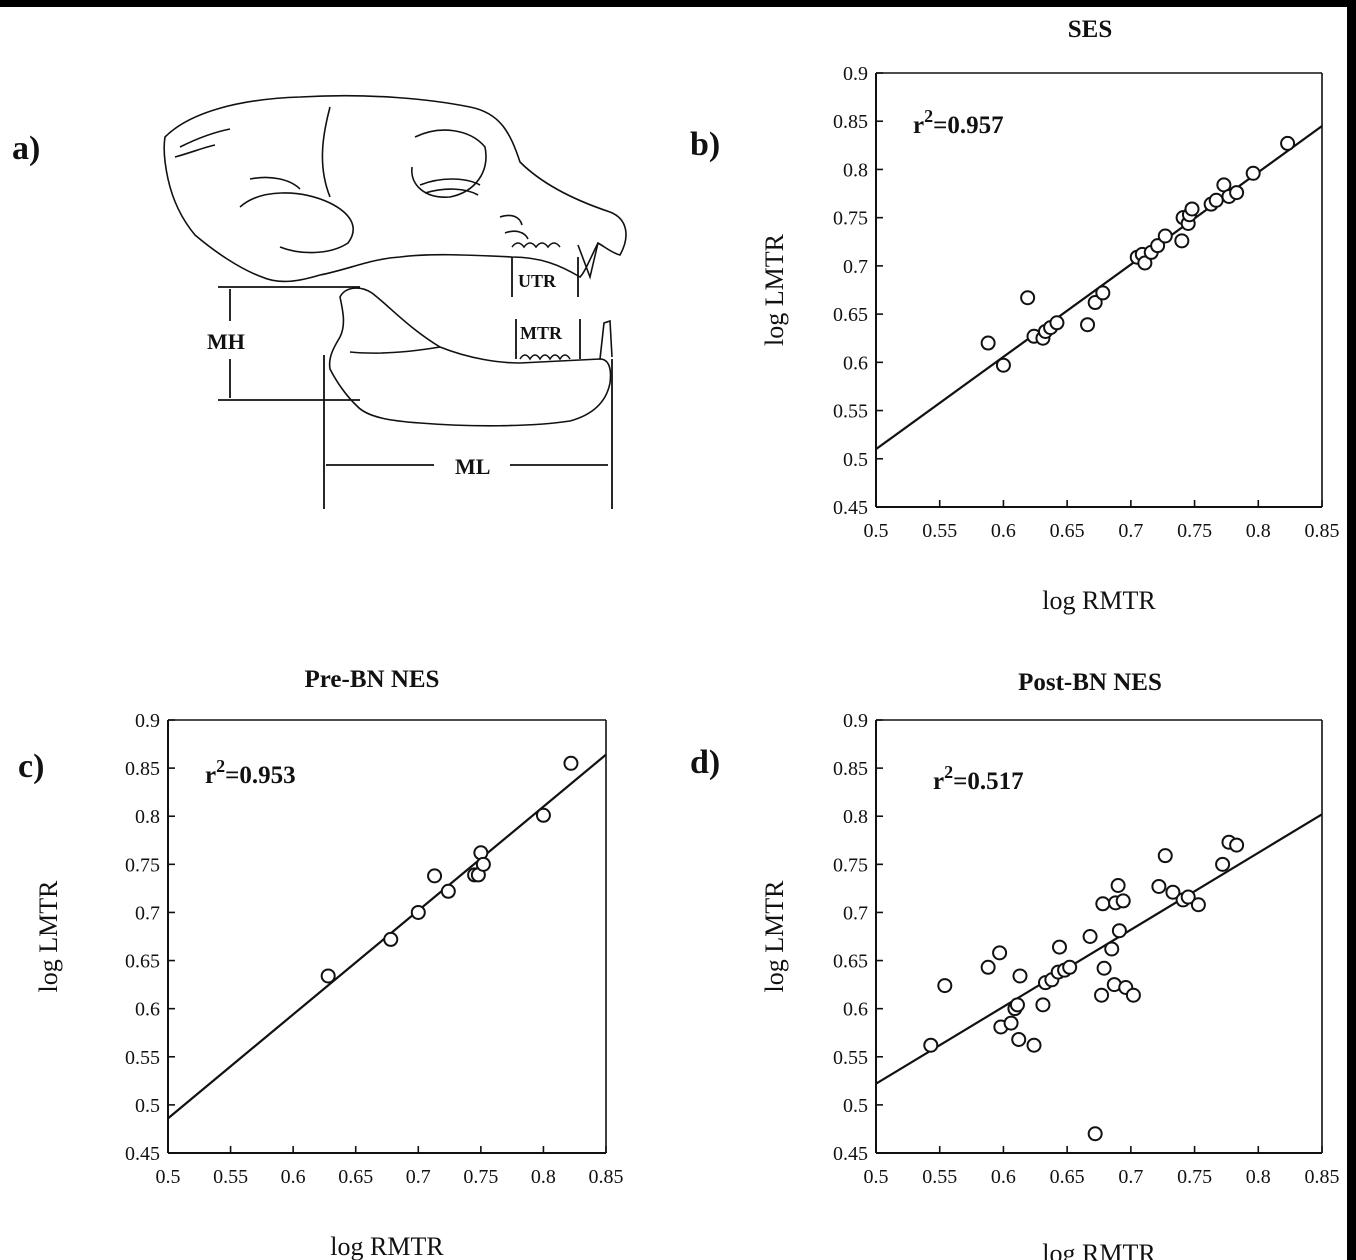  Describe the element at coordinates (537, 281) in the screenshot. I see `label-utr: UTR` at that location.